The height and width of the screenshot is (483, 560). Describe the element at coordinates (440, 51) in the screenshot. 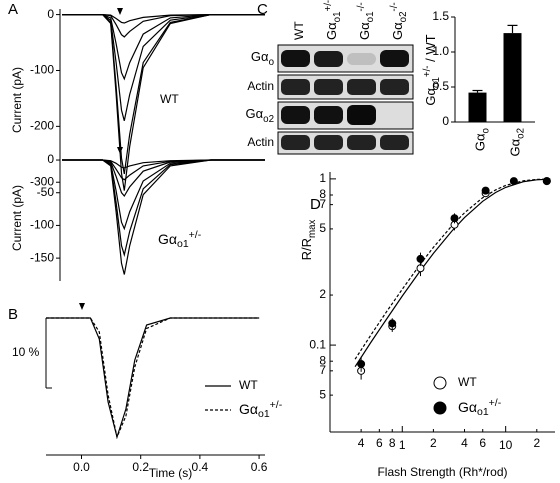

I see `y-tick-label: 1.0` at that location.